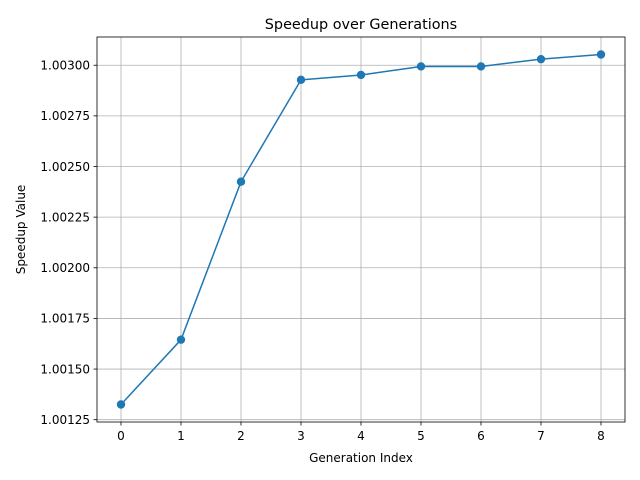 Image resolution: width=640 pixels, height=480 pixels. I want to click on x-tick-label: 2, so click(241, 436).